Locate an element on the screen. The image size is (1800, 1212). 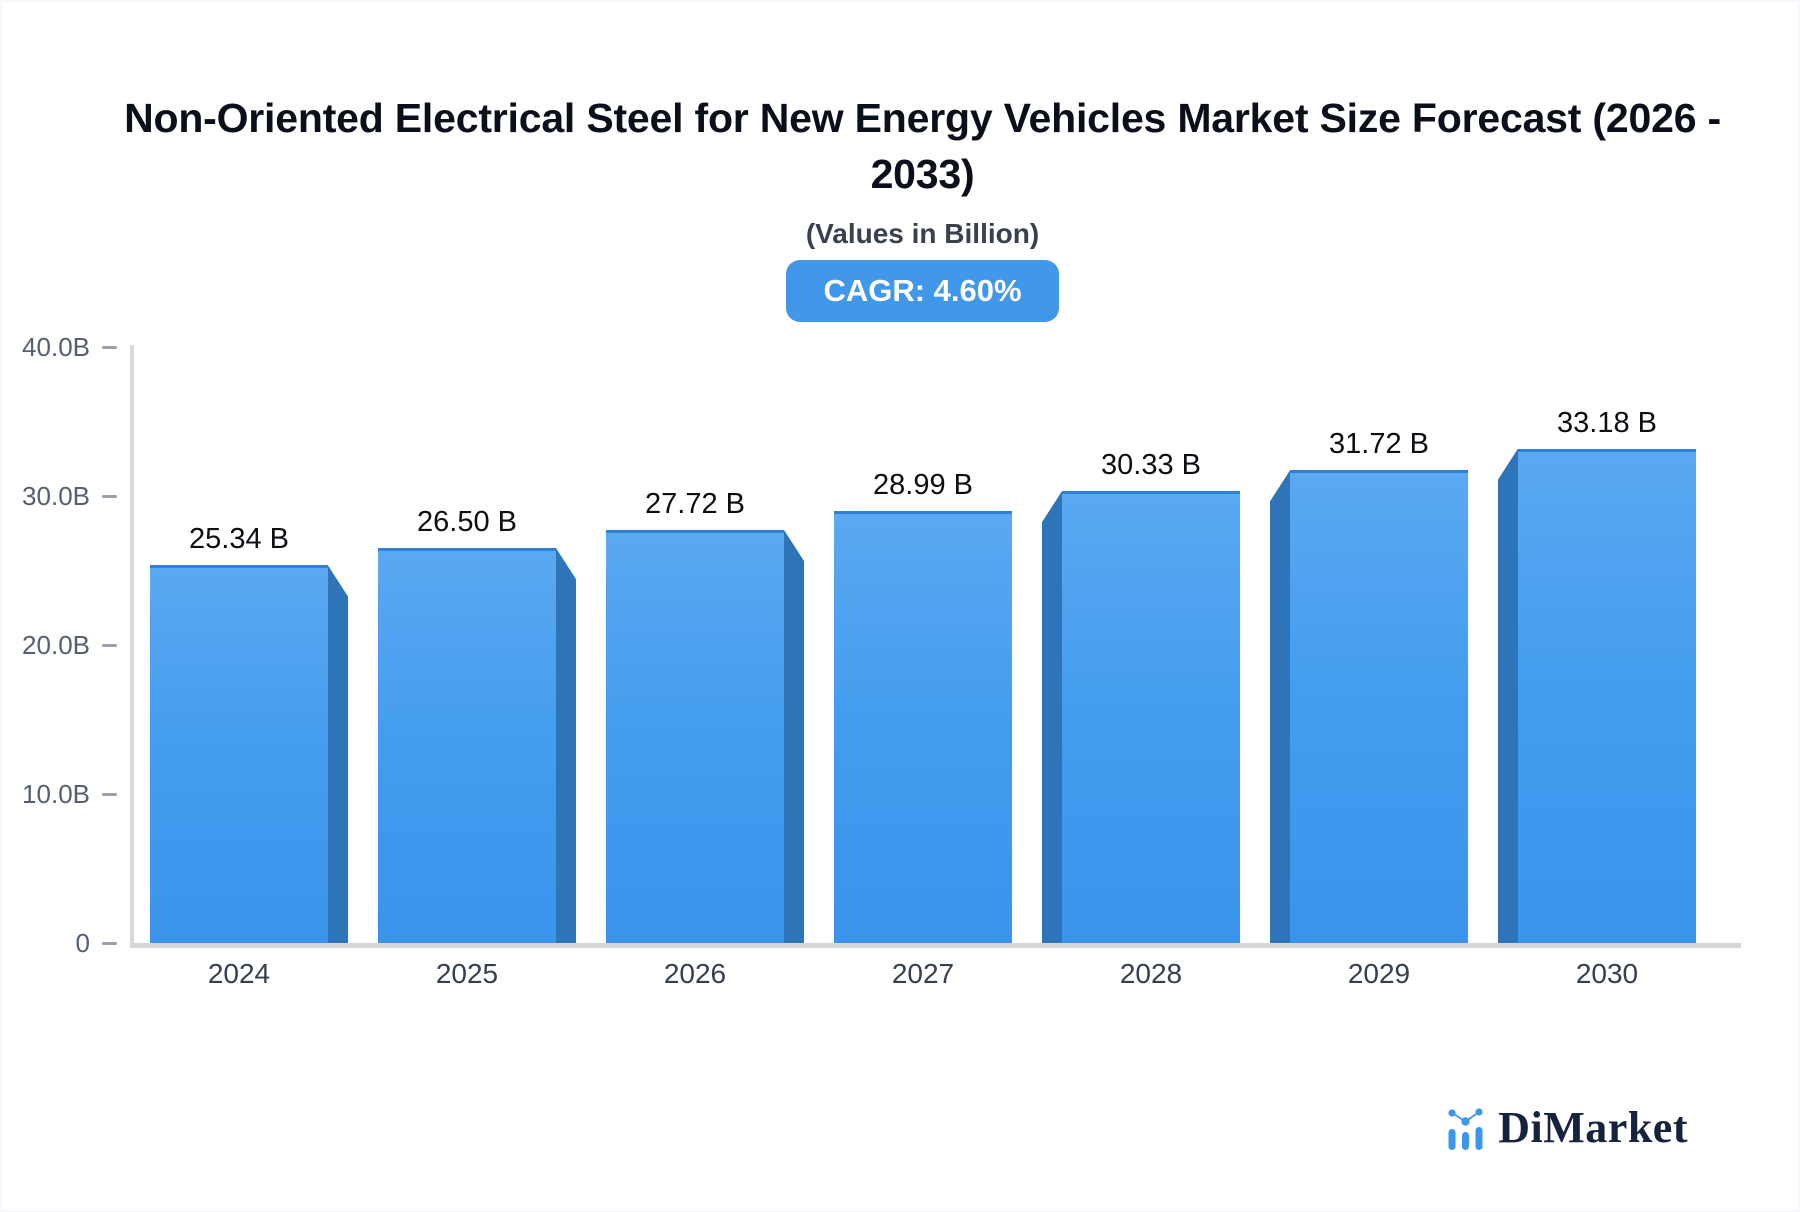
x-axis-label-2024: 2024 is located at coordinates (239, 973).